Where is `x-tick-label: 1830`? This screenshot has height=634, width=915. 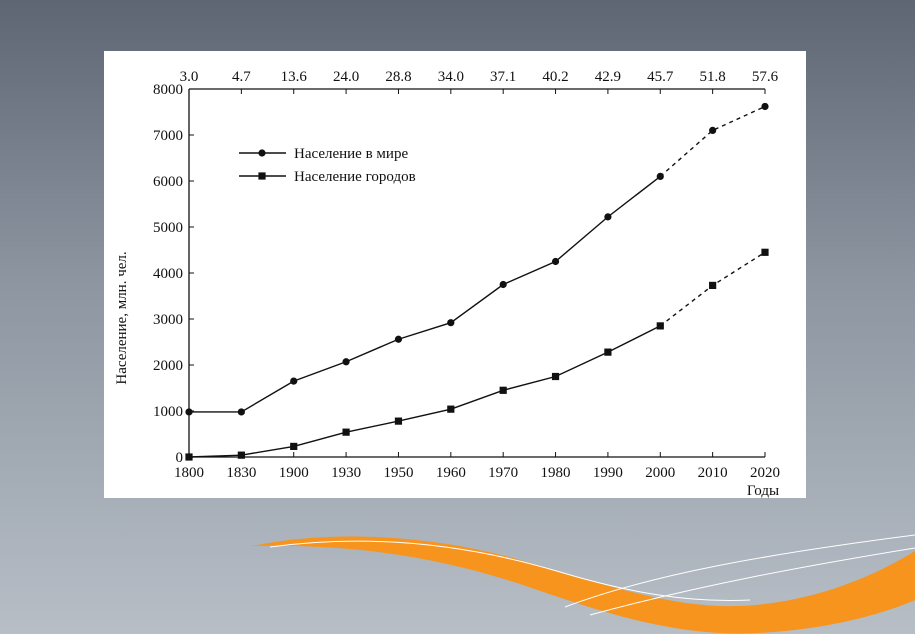 x-tick-label: 1830 is located at coordinates (241, 473).